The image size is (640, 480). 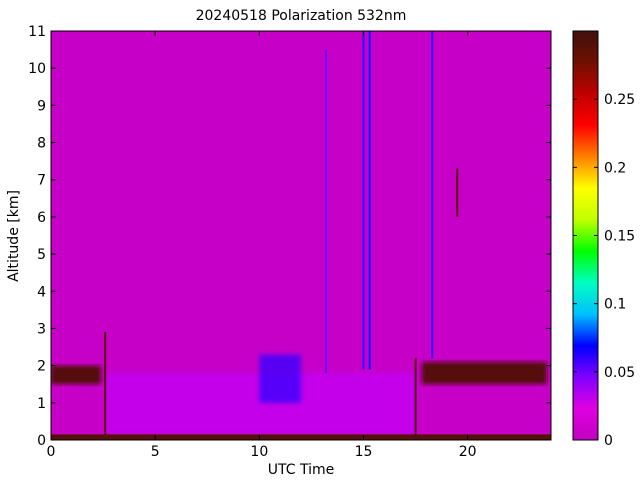 I want to click on x-tick-label: 10, so click(x=259, y=452).